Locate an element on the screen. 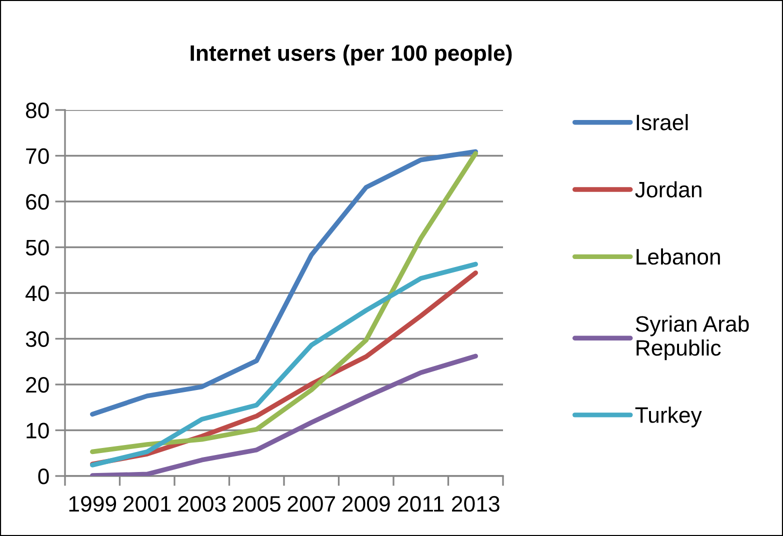 The image size is (783, 536). y-tick-label: 30 is located at coordinates (37, 339).